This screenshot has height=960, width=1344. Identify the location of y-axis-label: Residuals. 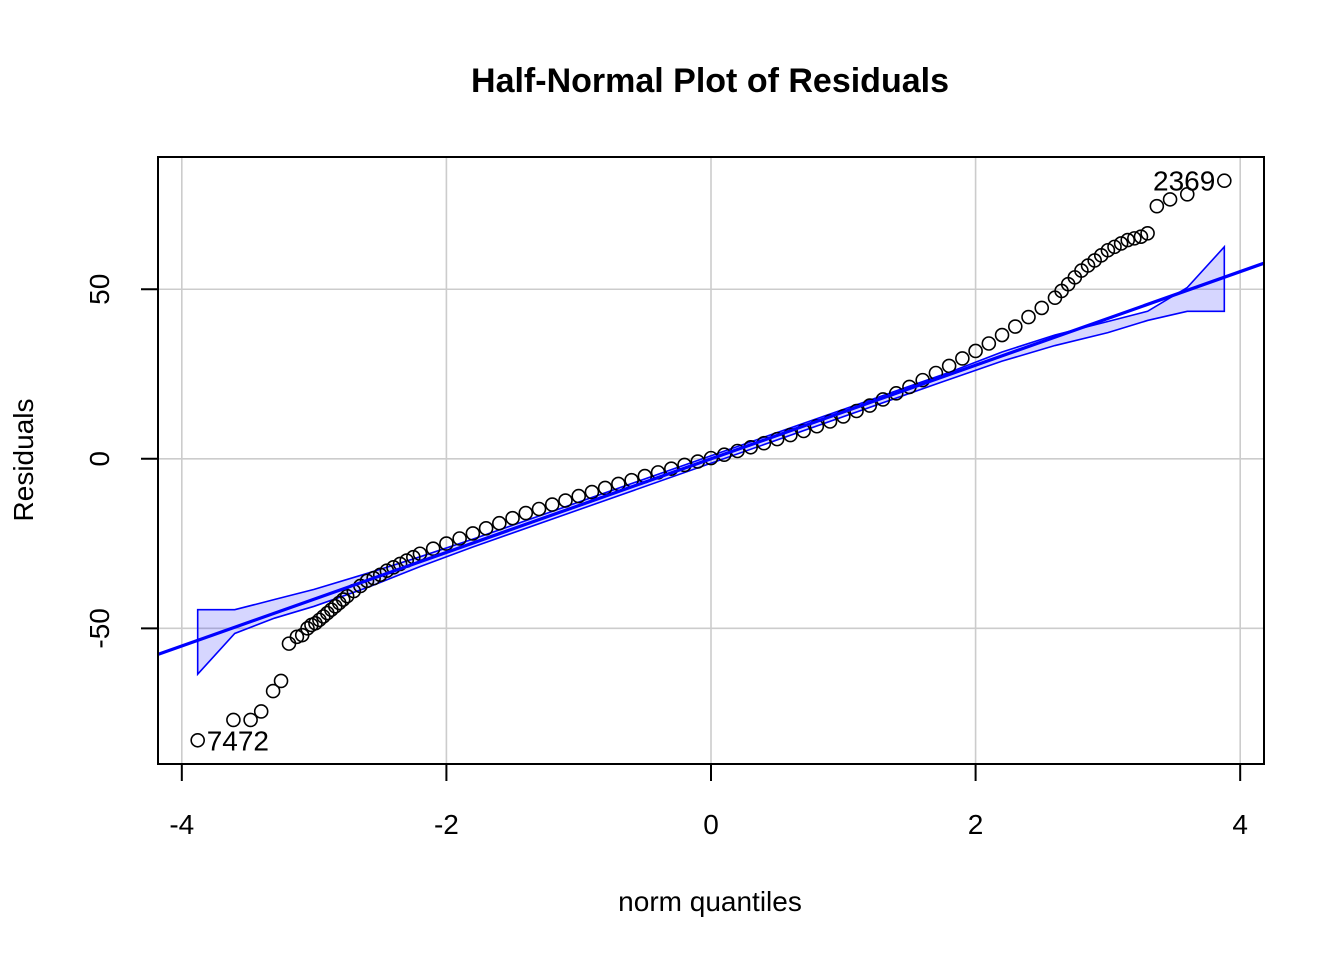
(23, 460).